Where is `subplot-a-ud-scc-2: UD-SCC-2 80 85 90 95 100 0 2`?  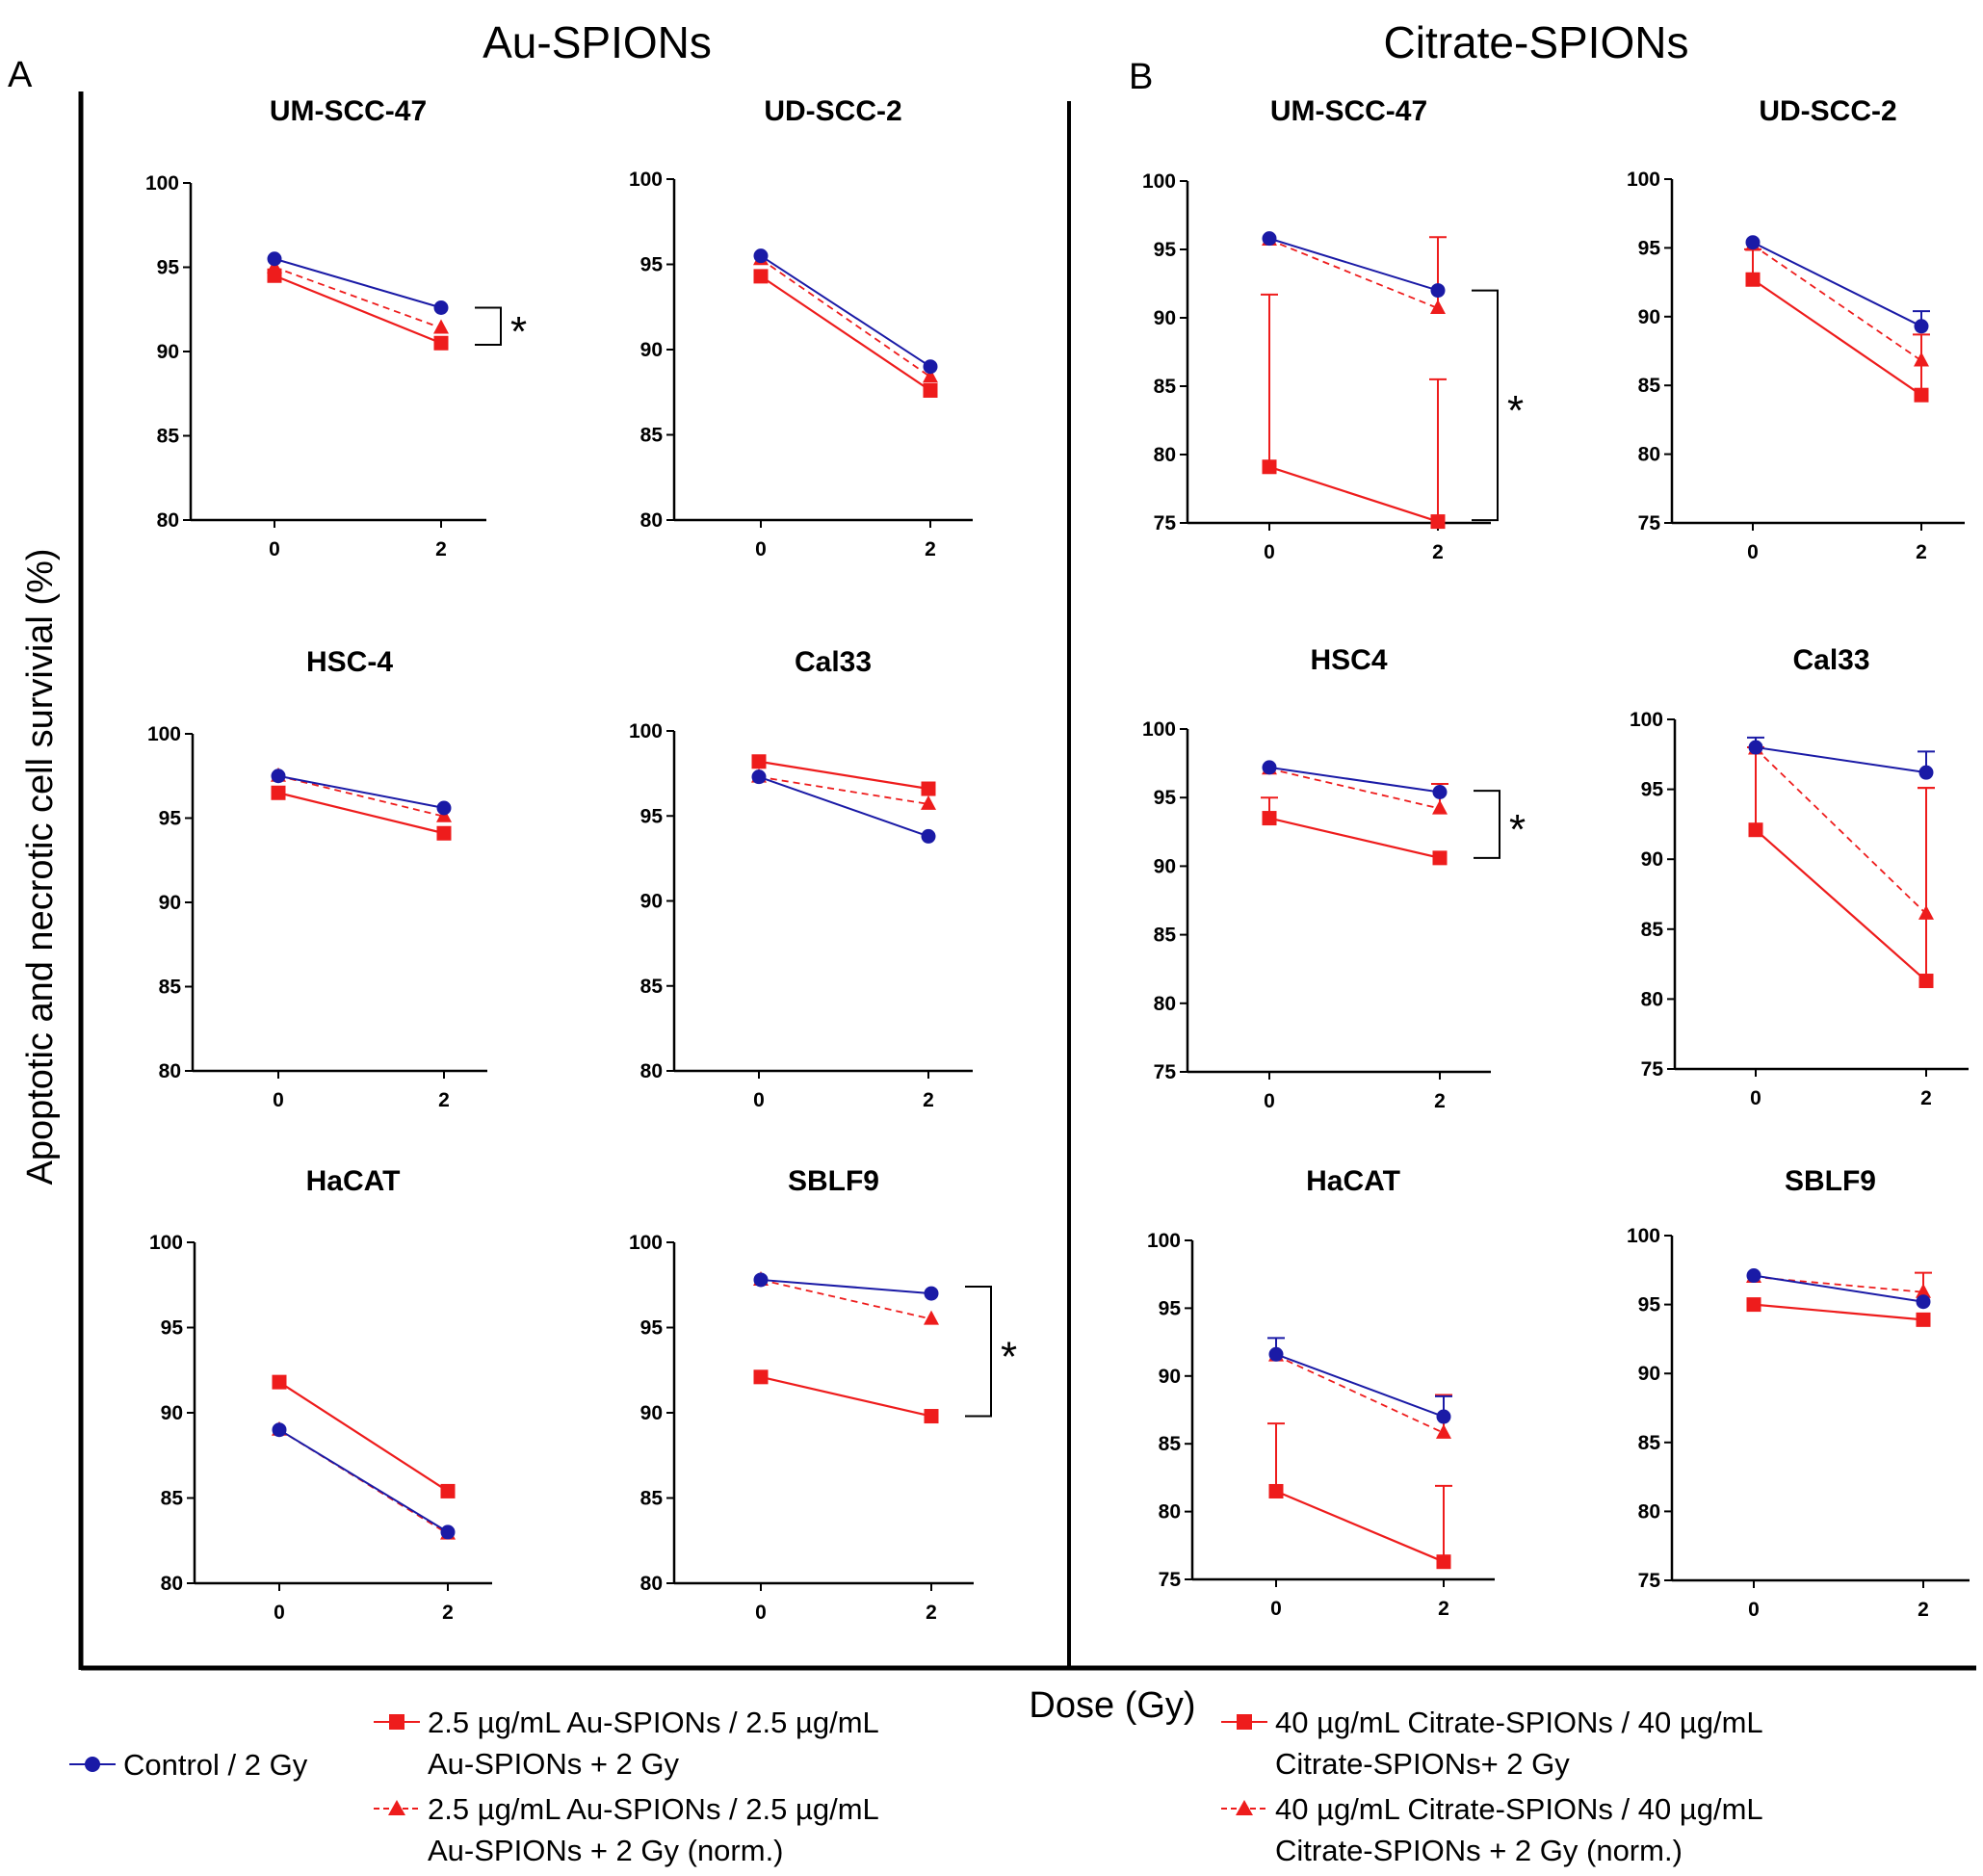
subplot-a-ud-scc-2: UD-SCC-2 80 85 90 95 100 0 2 is located at coordinates (801, 328).